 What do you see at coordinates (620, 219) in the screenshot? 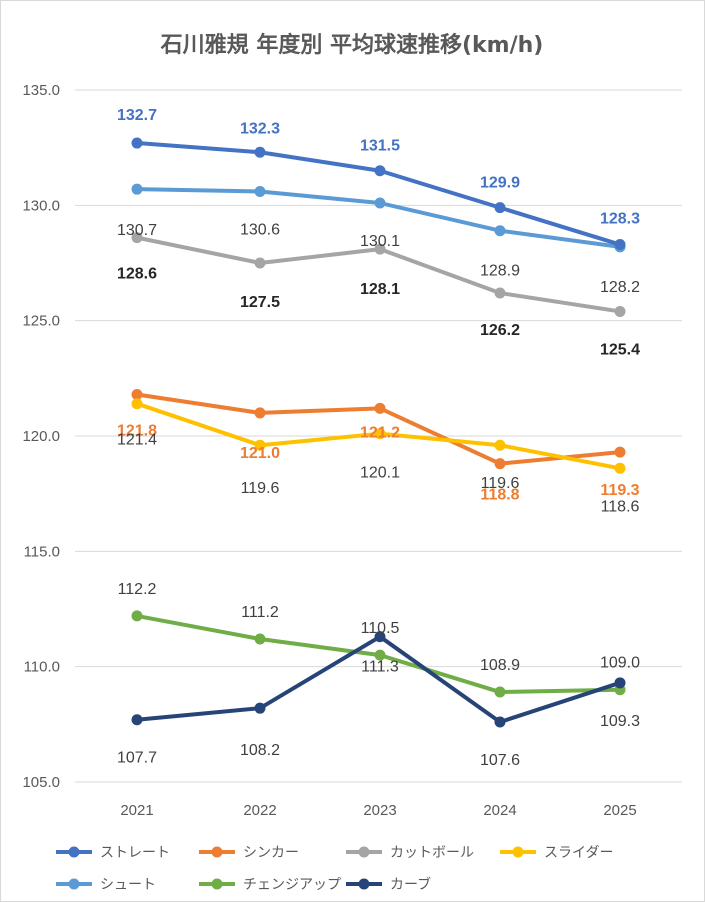
I see `data-label: 128.3` at bounding box center [620, 219].